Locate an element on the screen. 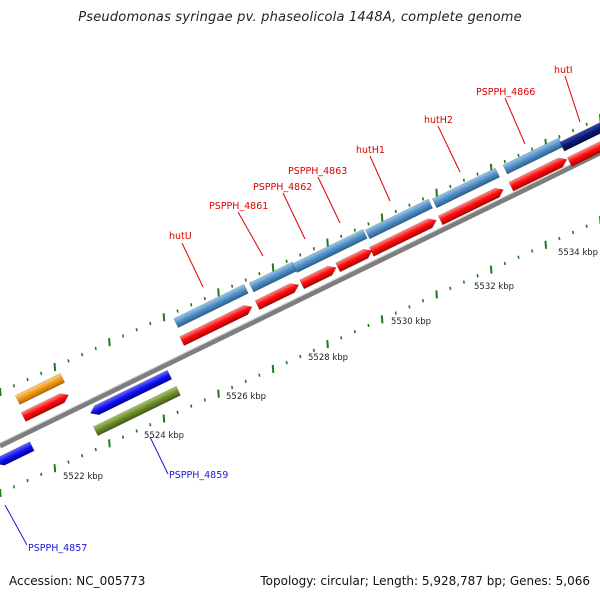 The height and width of the screenshot is (600, 600). gene-label-PSPPH_4863: PSPPH_4863 is located at coordinates (317, 171).